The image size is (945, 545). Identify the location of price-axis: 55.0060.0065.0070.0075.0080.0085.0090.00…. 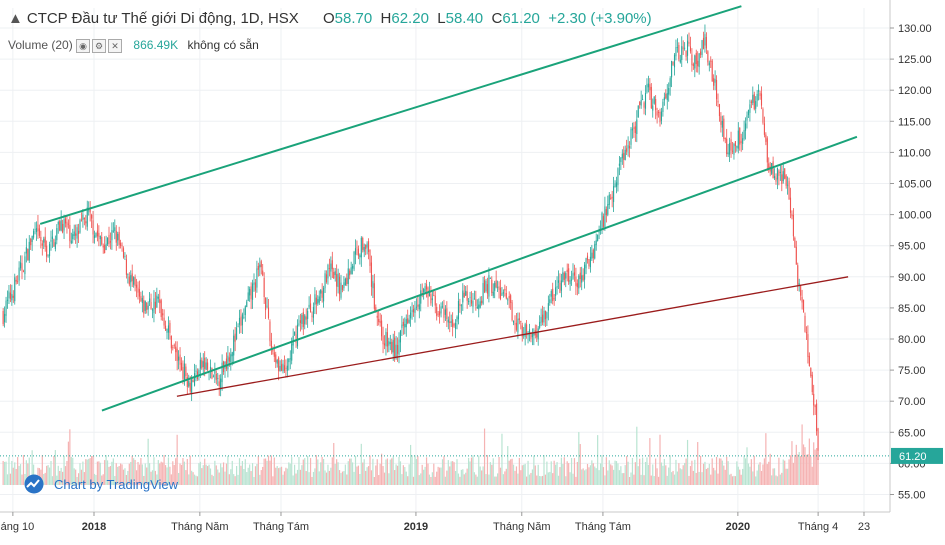
(917, 272).